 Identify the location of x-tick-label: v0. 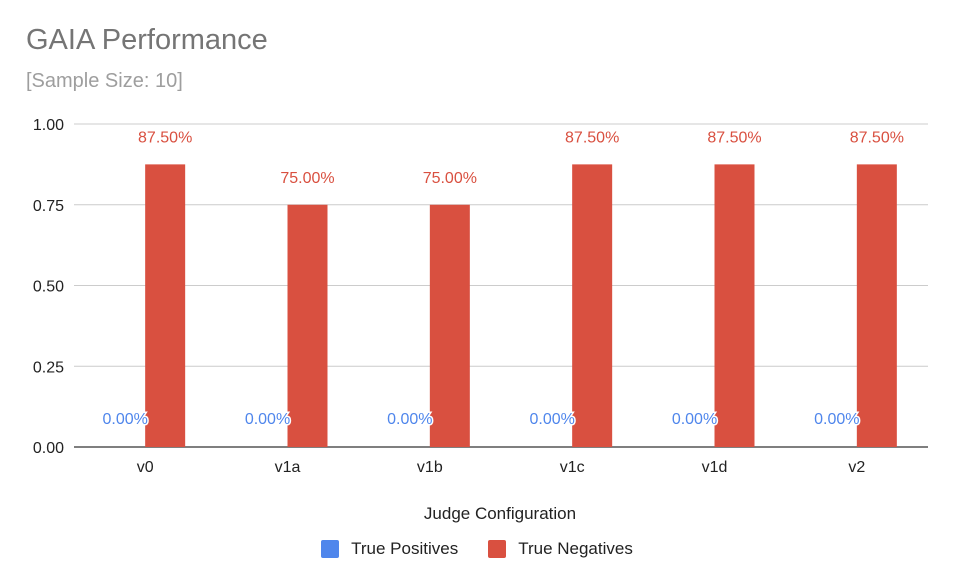
(145, 467).